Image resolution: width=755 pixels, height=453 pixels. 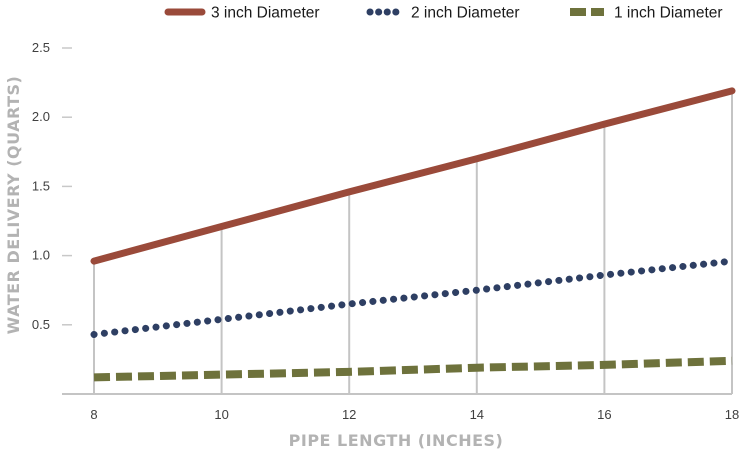 I want to click on legend-label-3: 1 inch Diameter, so click(x=668, y=13).